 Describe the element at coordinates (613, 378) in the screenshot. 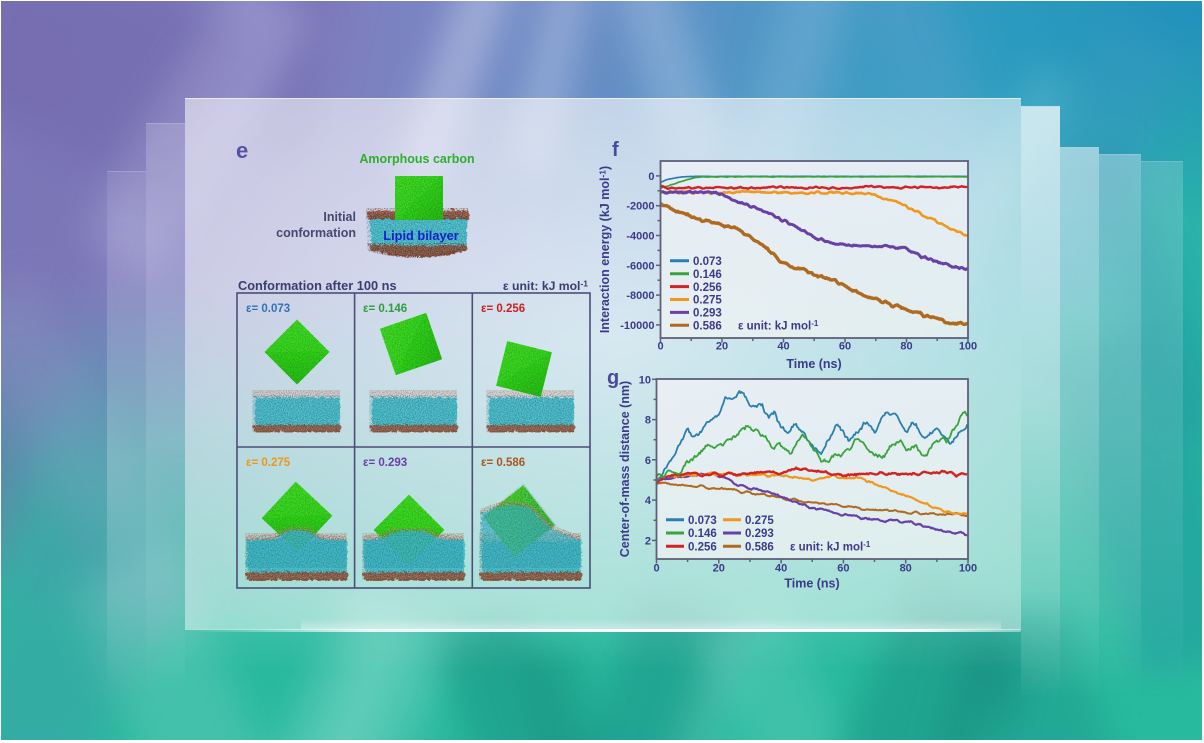

I see `svg-text: g` at that location.